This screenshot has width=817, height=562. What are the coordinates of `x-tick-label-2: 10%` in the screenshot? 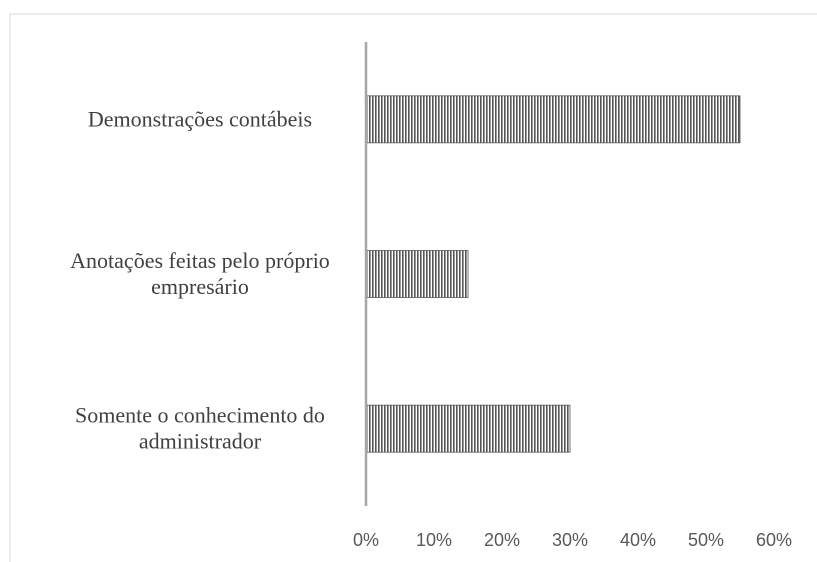 It's located at (434, 540).